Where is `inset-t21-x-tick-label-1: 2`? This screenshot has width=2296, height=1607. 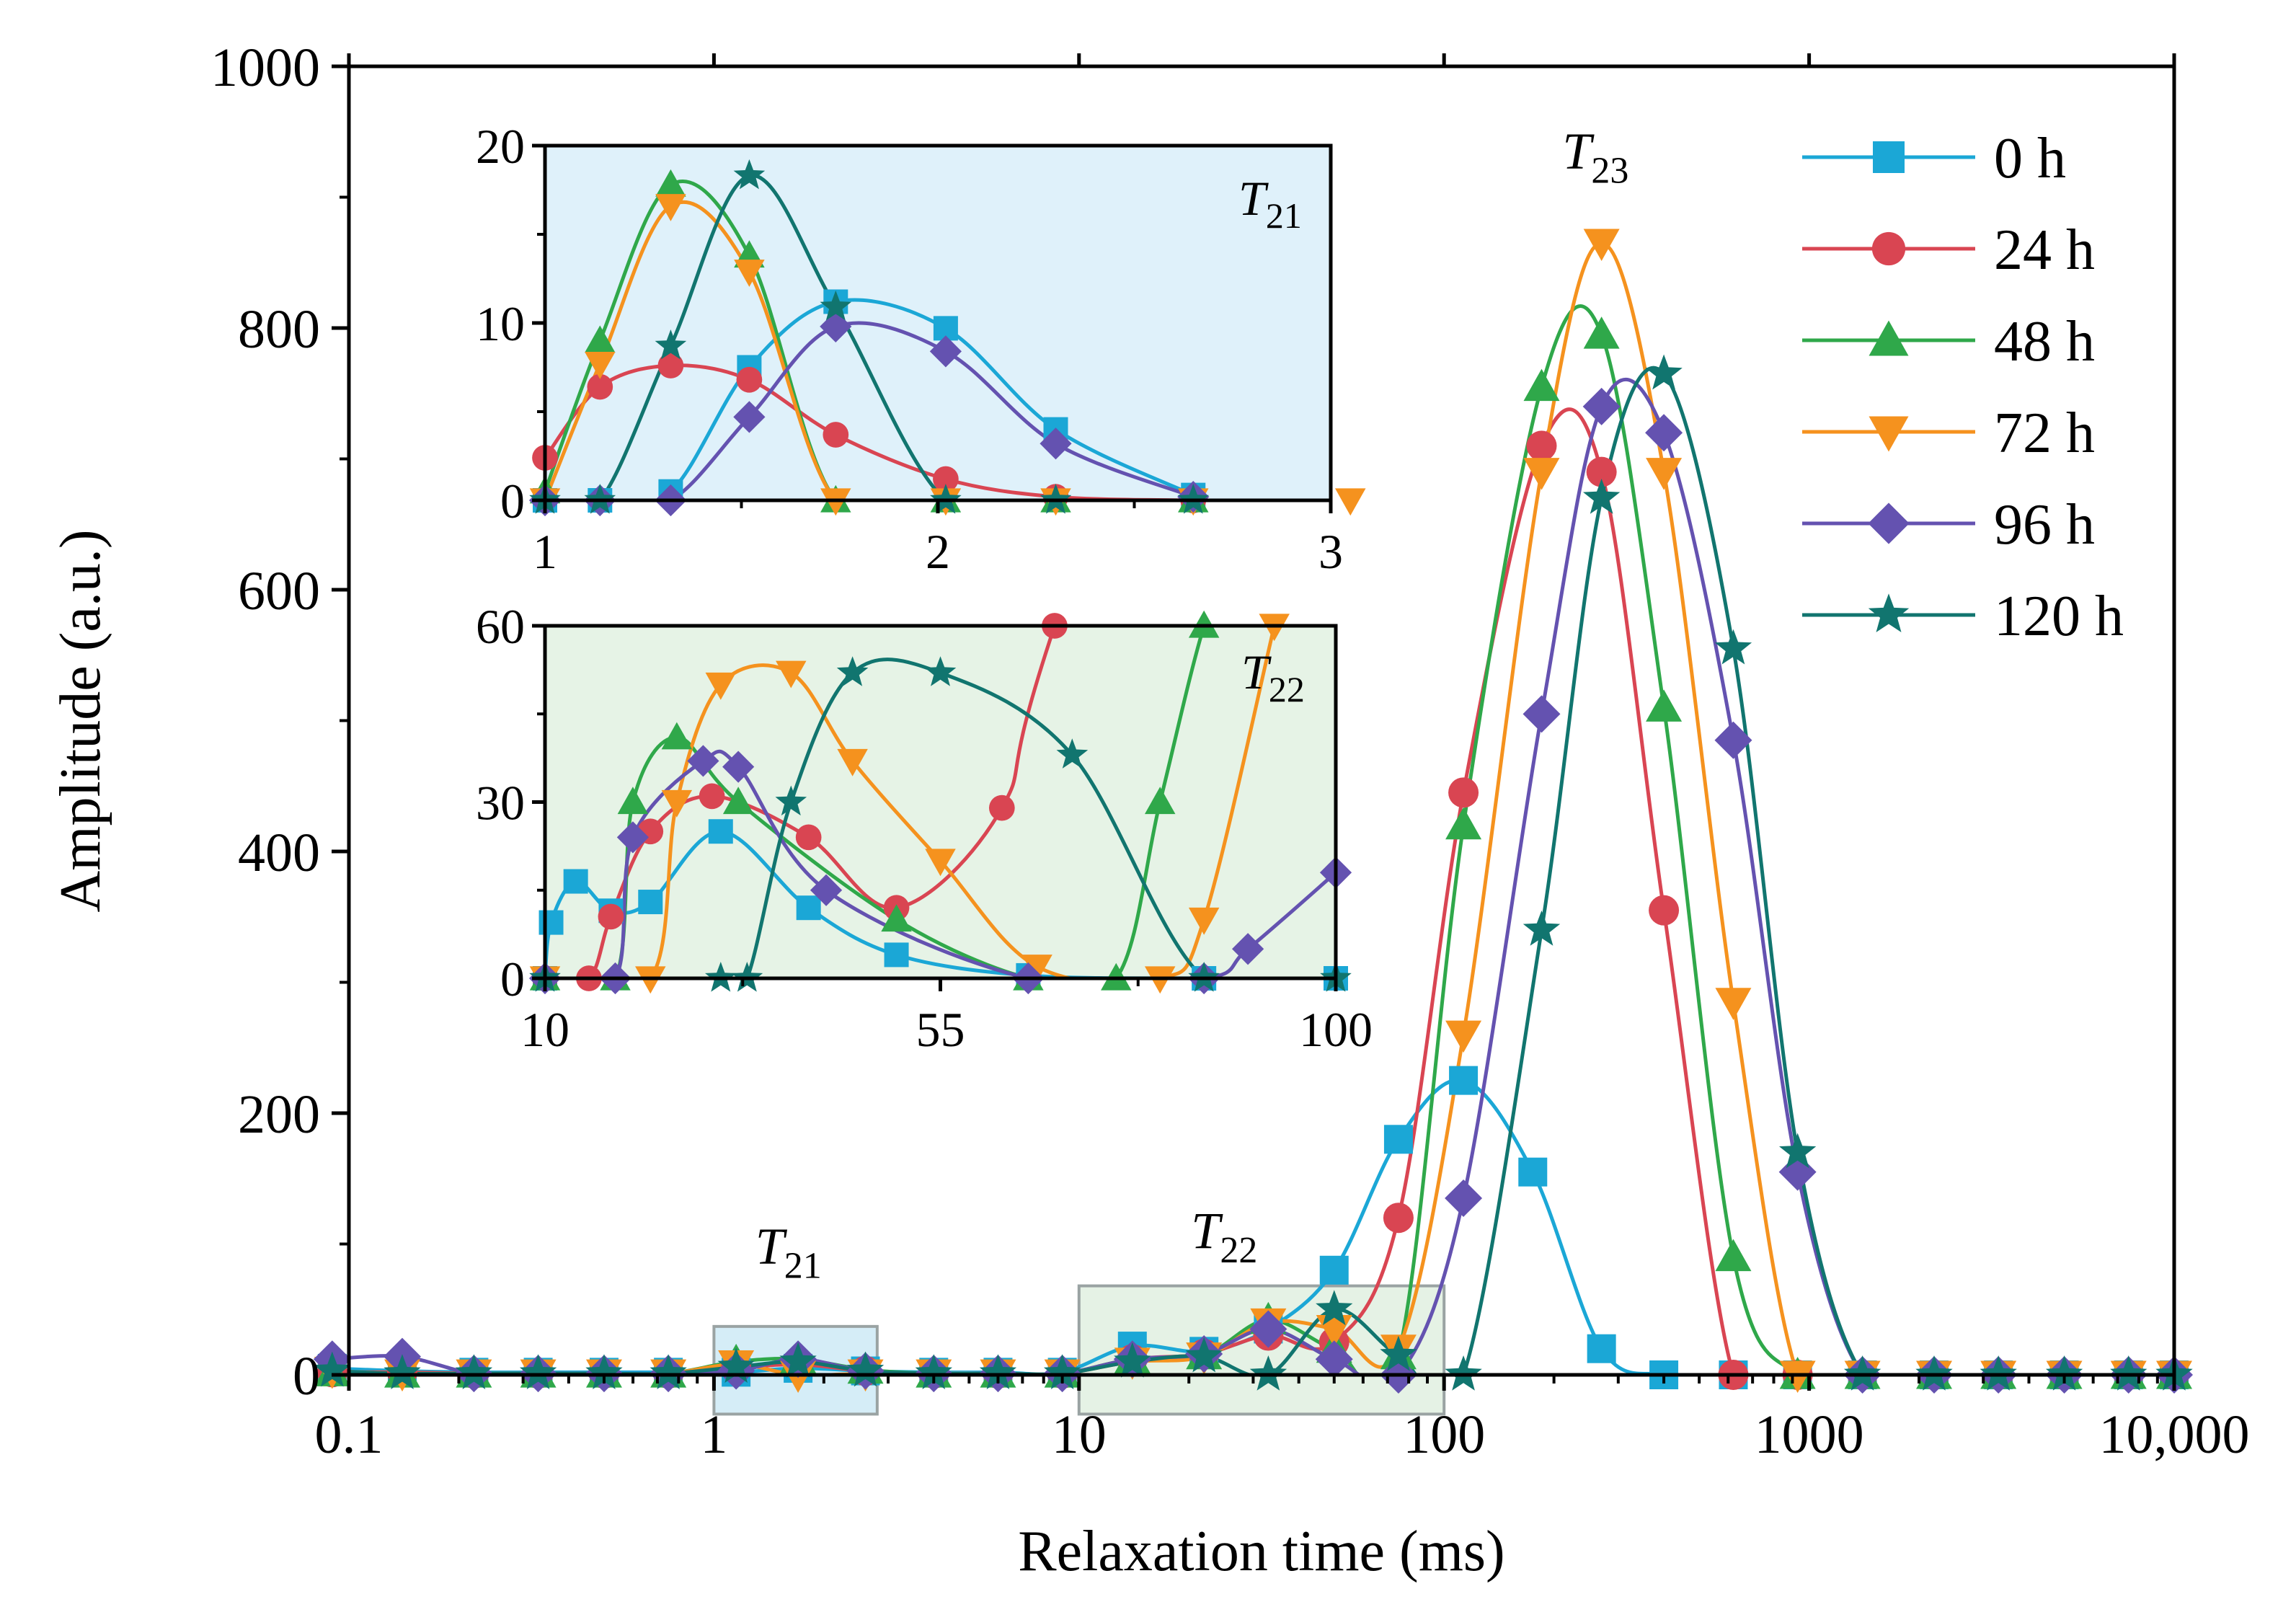 inset-t21-x-tick-label-1: 2 is located at coordinates (938, 551).